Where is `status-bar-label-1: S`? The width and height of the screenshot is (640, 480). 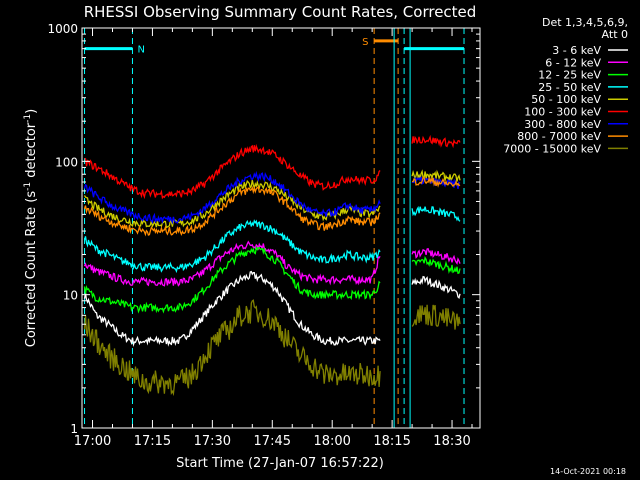 status-bar-label-1: S is located at coordinates (365, 42).